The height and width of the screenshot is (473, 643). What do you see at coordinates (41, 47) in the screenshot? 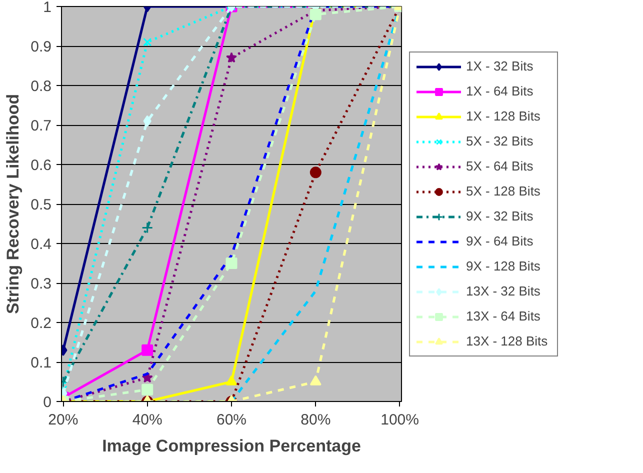
I see `y-tick-label: 0.9` at bounding box center [41, 47].